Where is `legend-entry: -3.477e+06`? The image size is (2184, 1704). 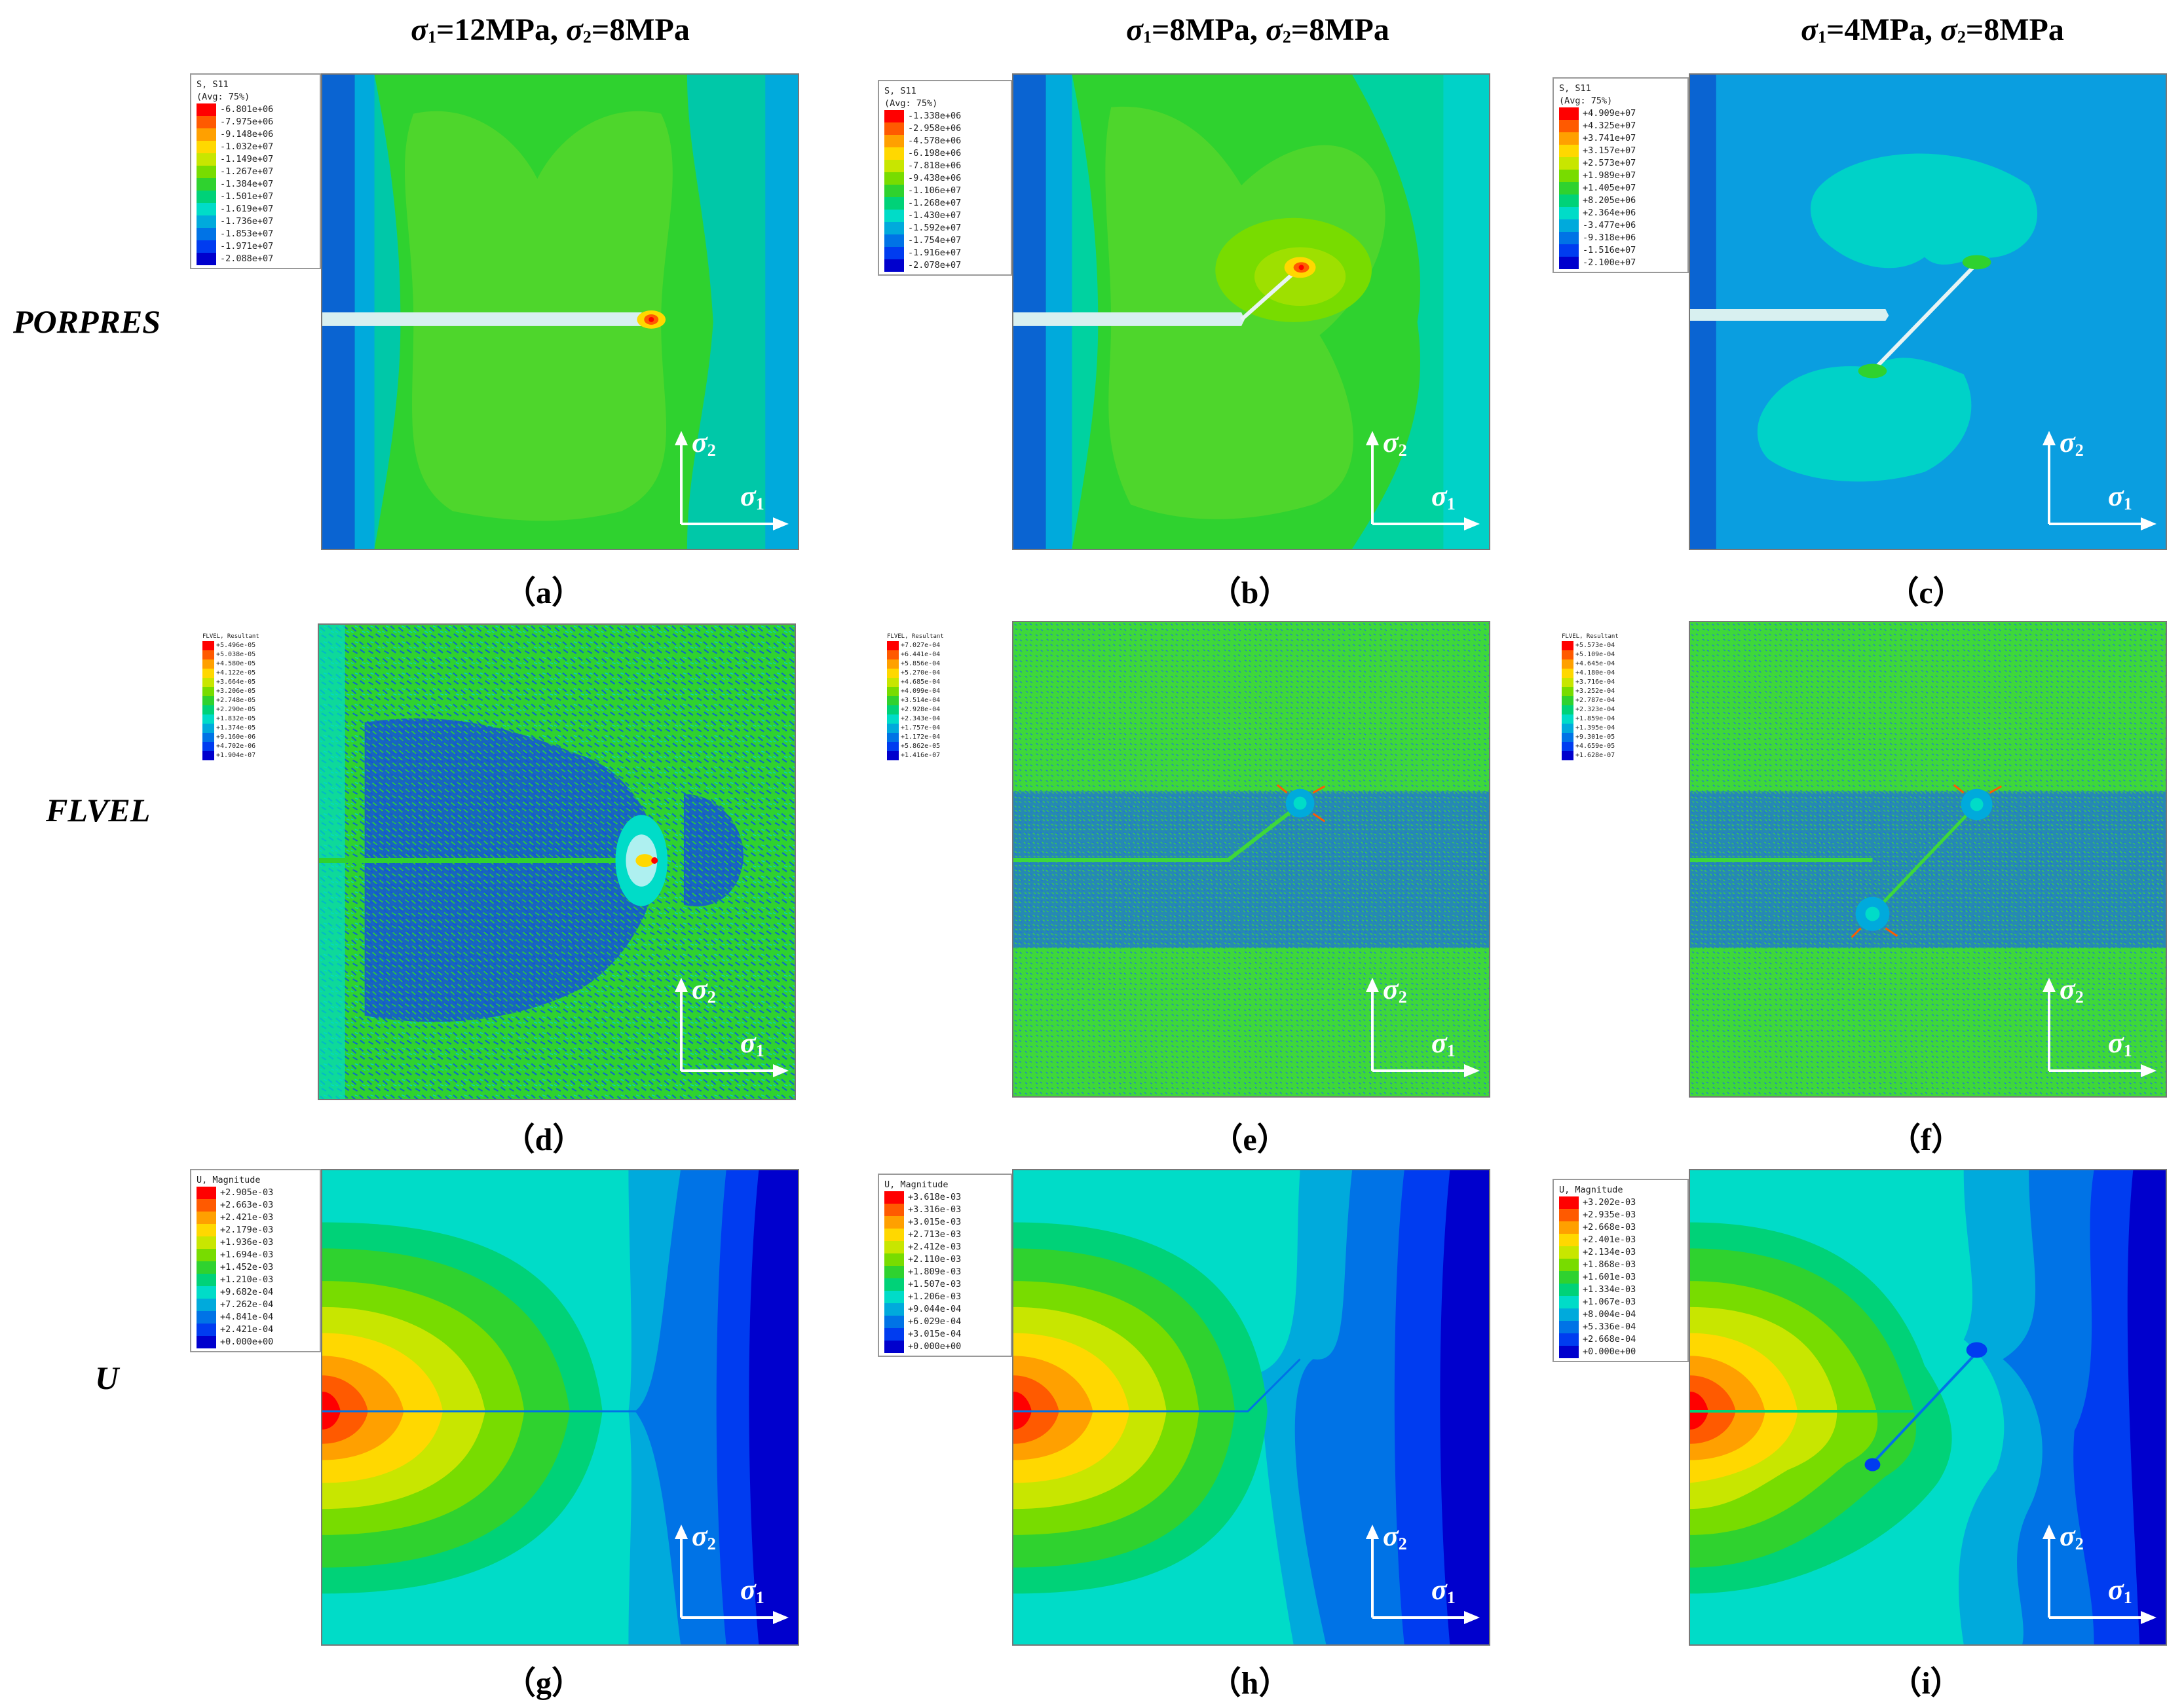 legend-entry: -3.477e+06 is located at coordinates (1621, 225).